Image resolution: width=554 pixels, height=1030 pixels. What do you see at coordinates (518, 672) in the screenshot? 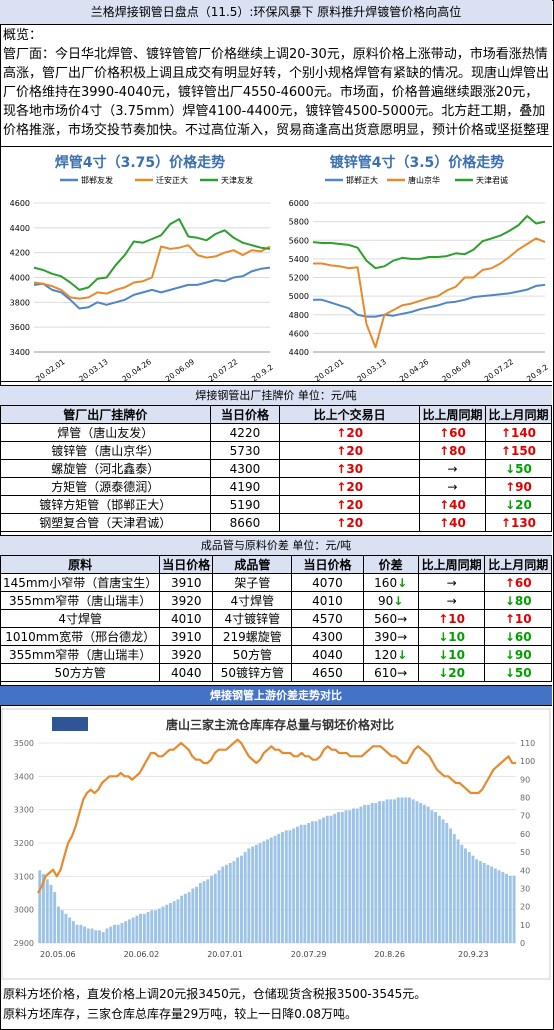
I see `change-vs-last-month: ↓50` at bounding box center [518, 672].